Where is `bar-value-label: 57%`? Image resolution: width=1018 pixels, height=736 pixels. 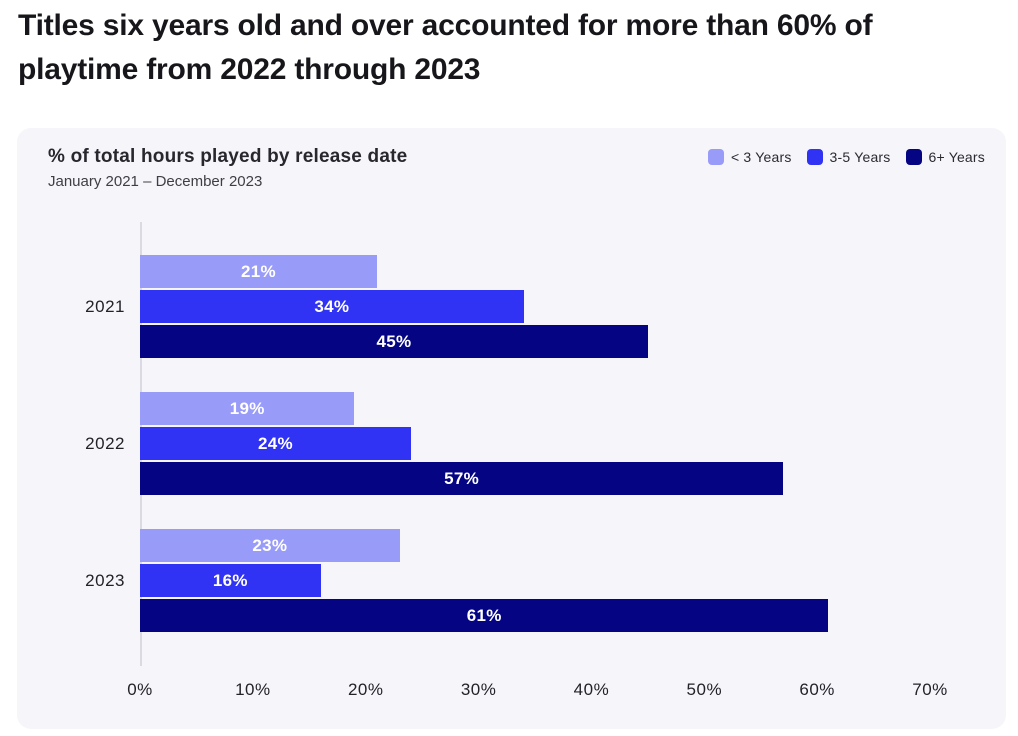
bar-value-label: 57% is located at coordinates (462, 478).